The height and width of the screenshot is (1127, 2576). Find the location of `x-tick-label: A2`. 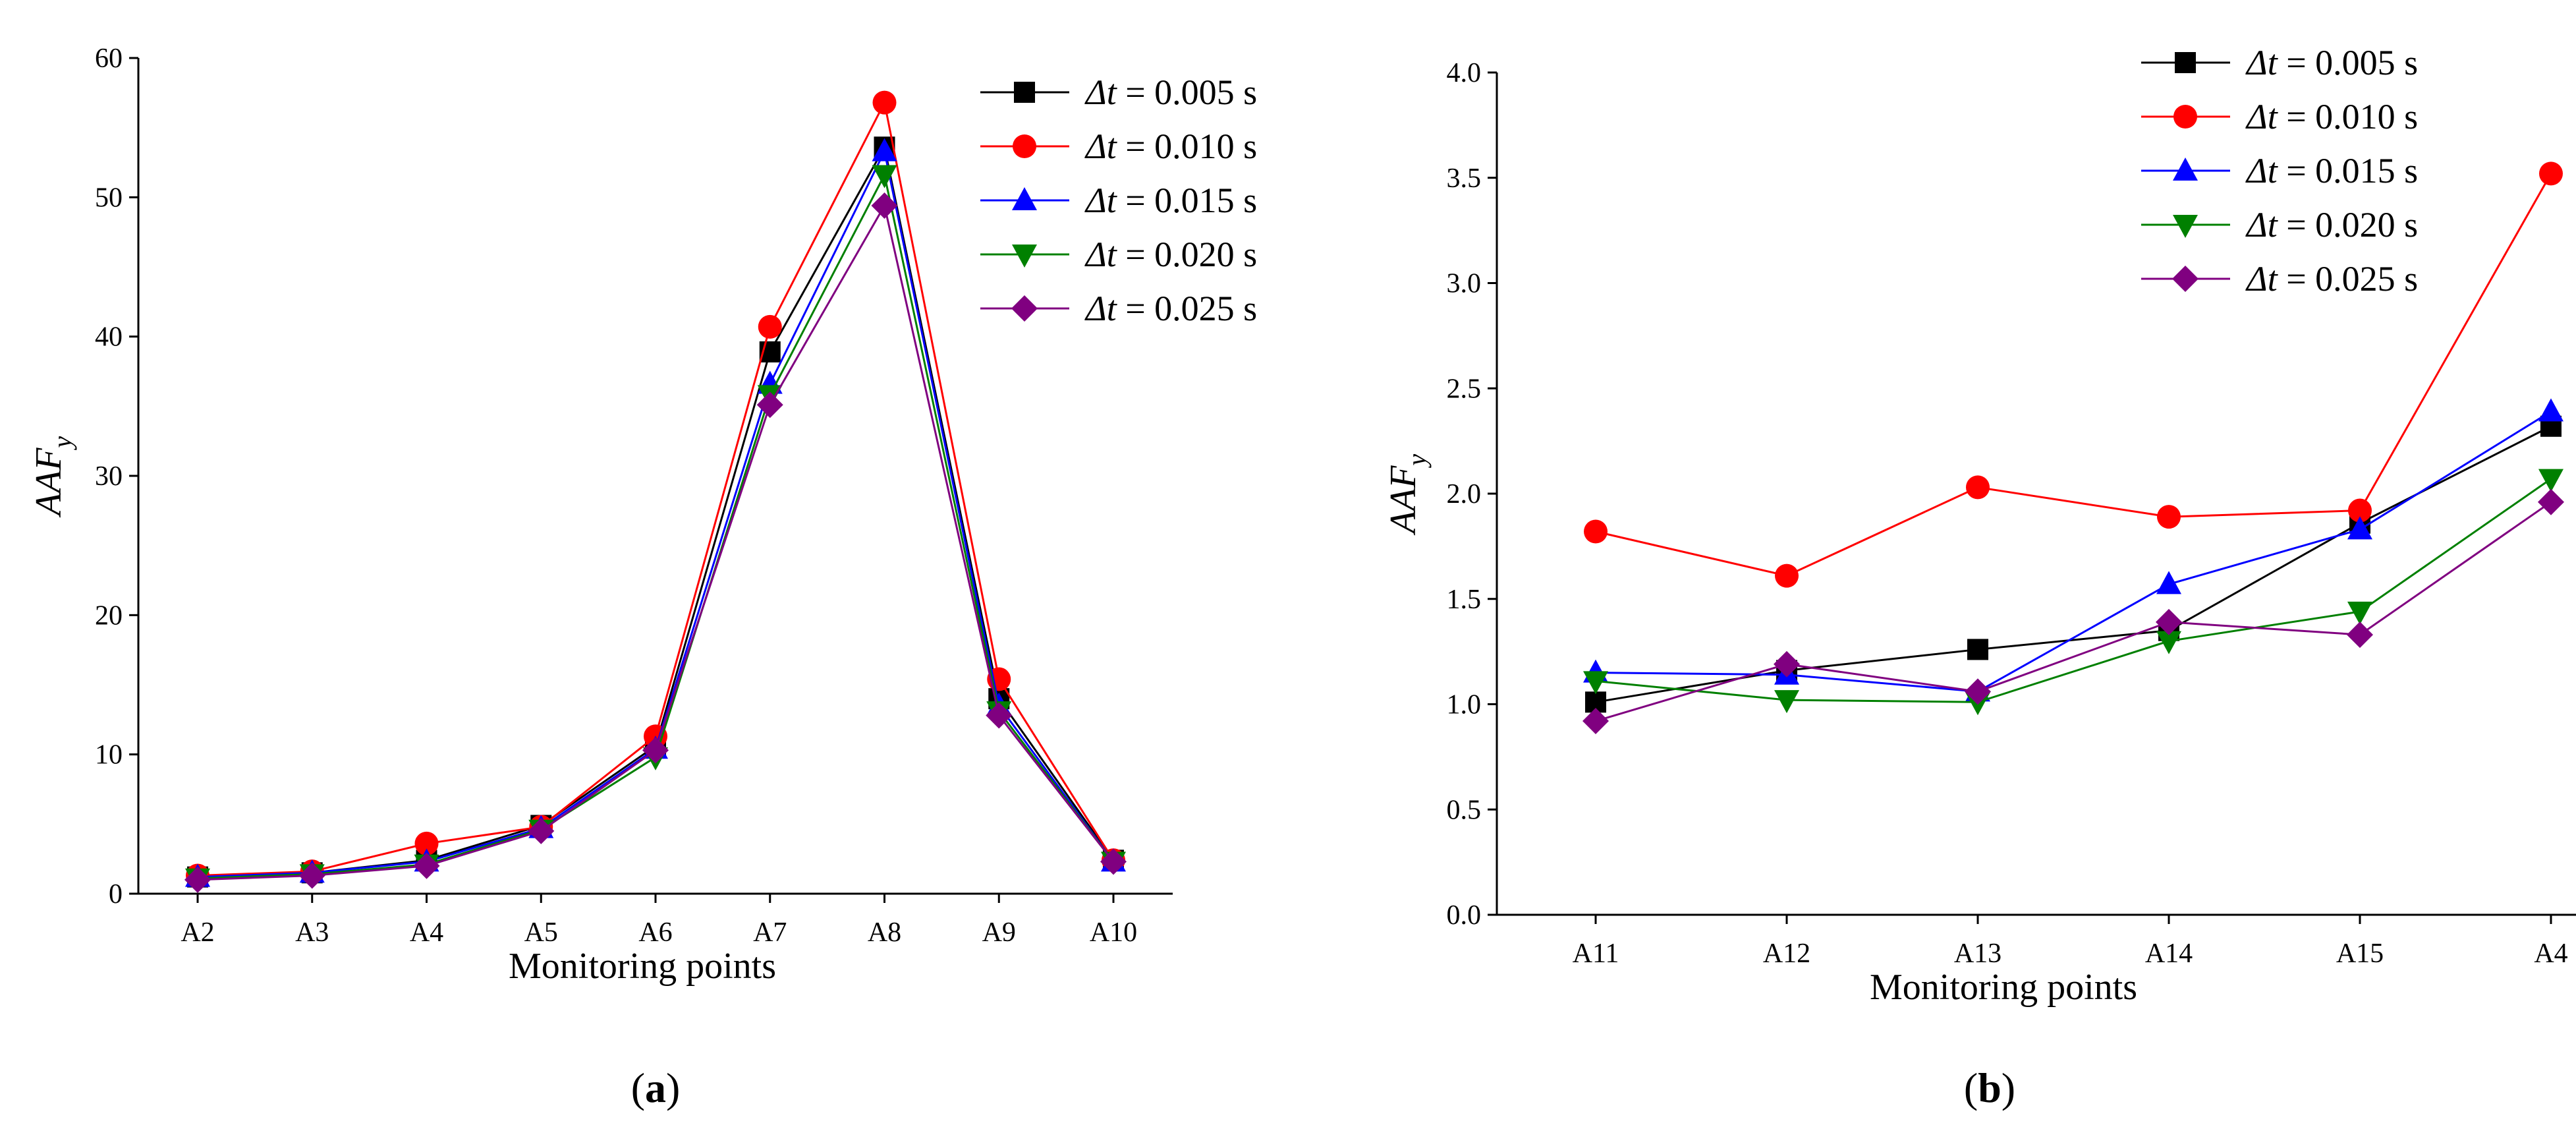

x-tick-label: A2 is located at coordinates (197, 932).